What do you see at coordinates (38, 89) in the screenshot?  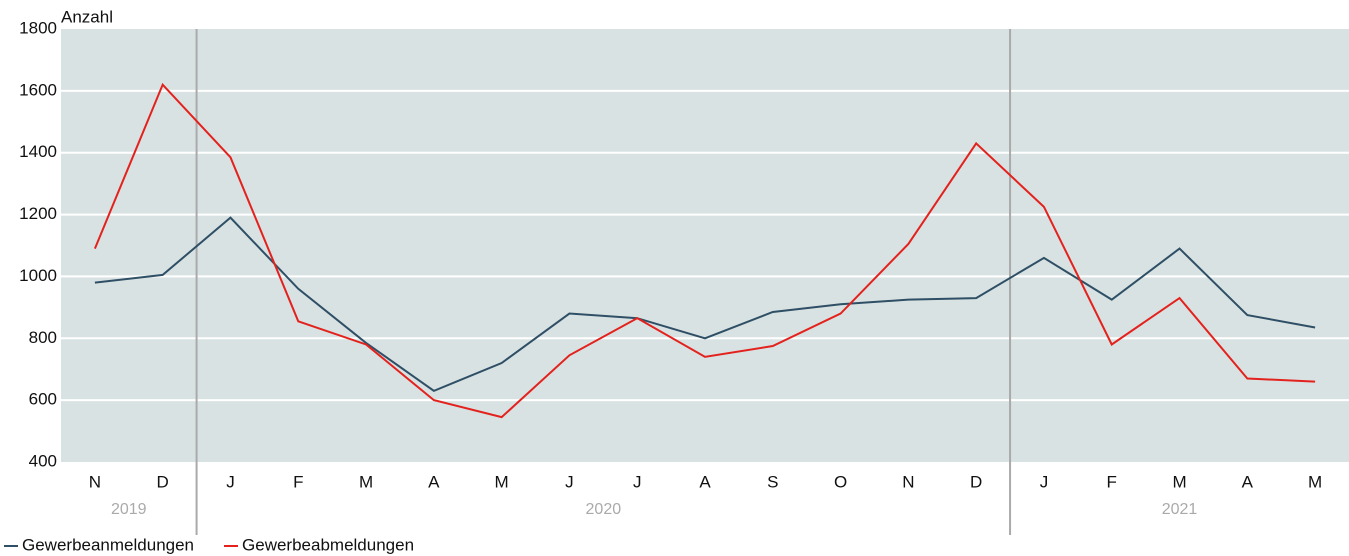 I see `y-tick-label: 1600` at bounding box center [38, 89].